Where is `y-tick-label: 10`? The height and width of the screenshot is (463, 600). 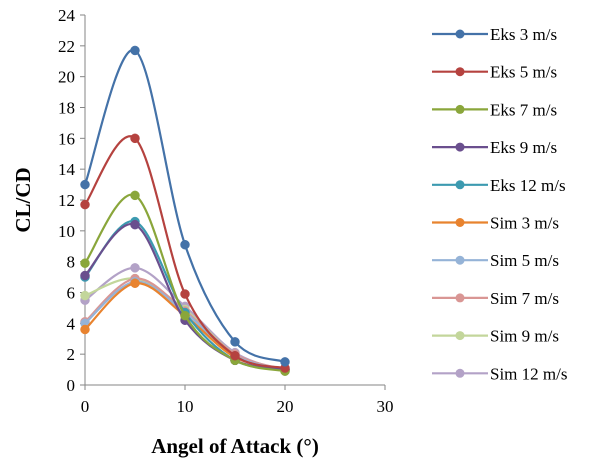
y-tick-label: 10 is located at coordinates (66, 231).